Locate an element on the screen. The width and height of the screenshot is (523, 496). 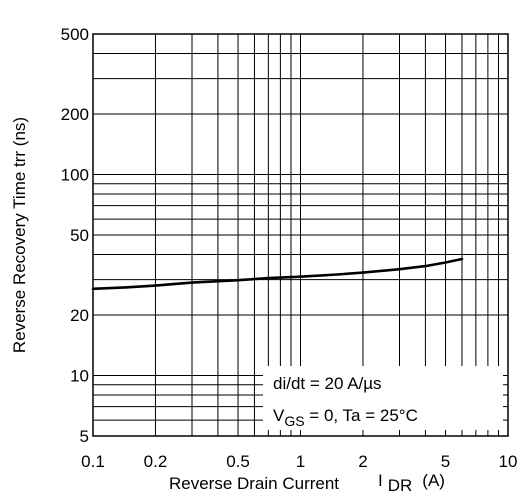
annotation-vgs-sub: GS is located at coordinates (294, 421).